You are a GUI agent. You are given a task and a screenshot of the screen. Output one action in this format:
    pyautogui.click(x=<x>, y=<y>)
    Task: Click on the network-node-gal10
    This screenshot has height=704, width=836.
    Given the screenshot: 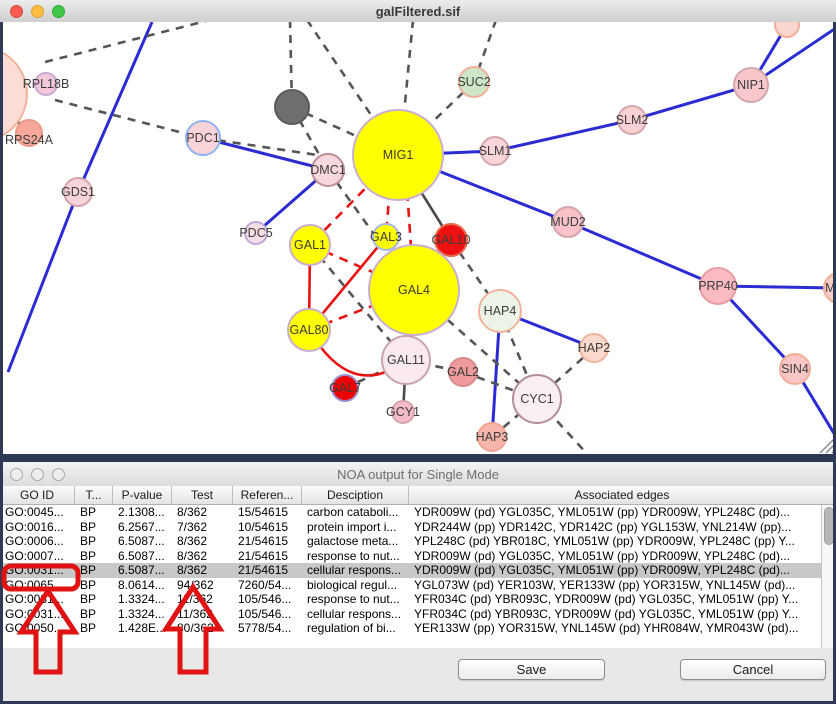 What is the action you would take?
    pyautogui.click(x=451, y=240)
    